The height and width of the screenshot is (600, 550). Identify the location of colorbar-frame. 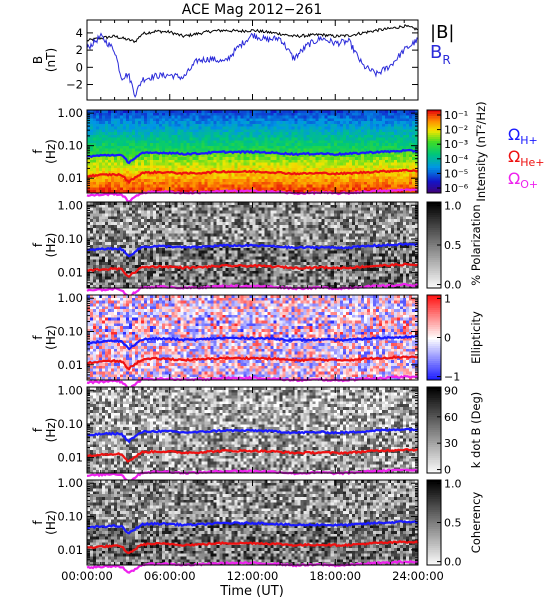
(434, 151).